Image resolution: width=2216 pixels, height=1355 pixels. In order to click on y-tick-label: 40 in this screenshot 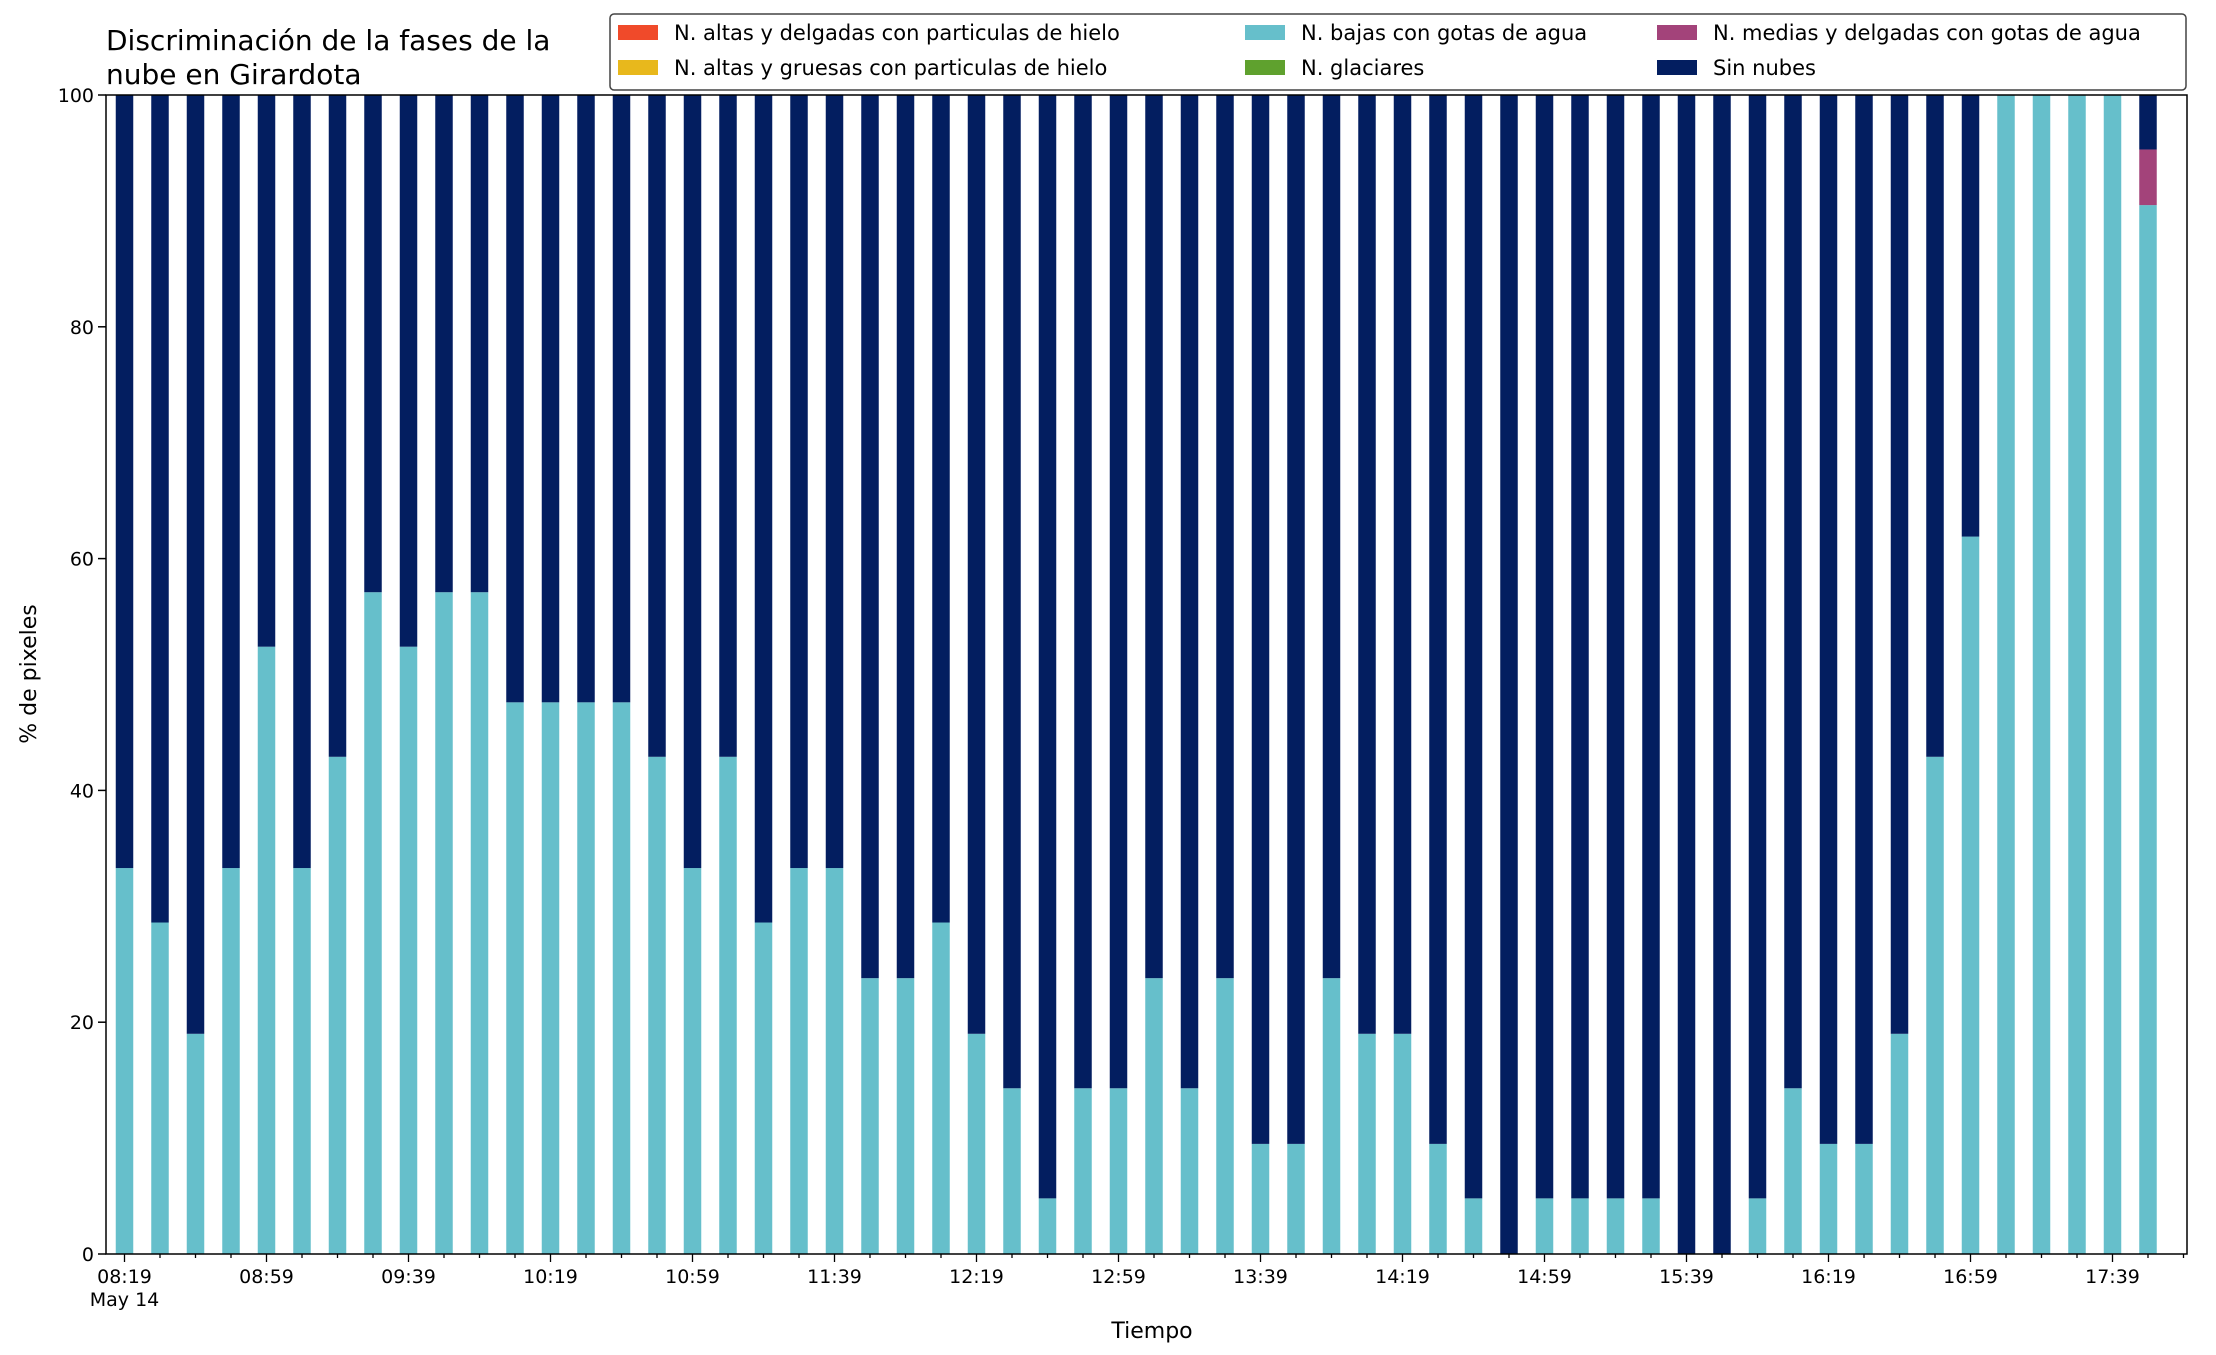, I will do `click(82, 791)`.